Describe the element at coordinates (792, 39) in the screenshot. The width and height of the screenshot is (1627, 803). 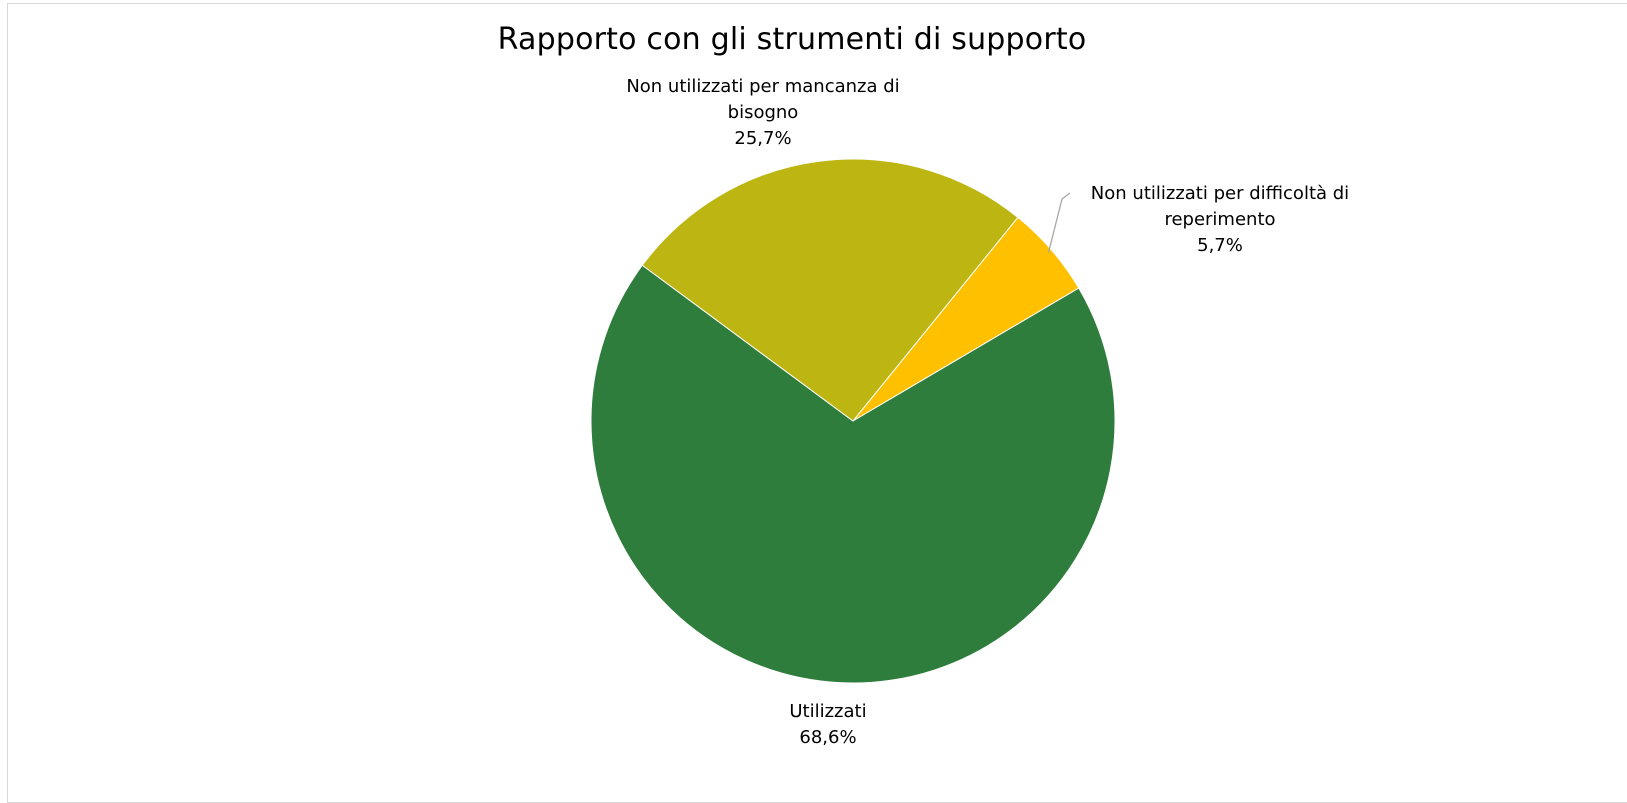
I see `chart-title: Rapporto con gli strumenti di supporto` at that location.